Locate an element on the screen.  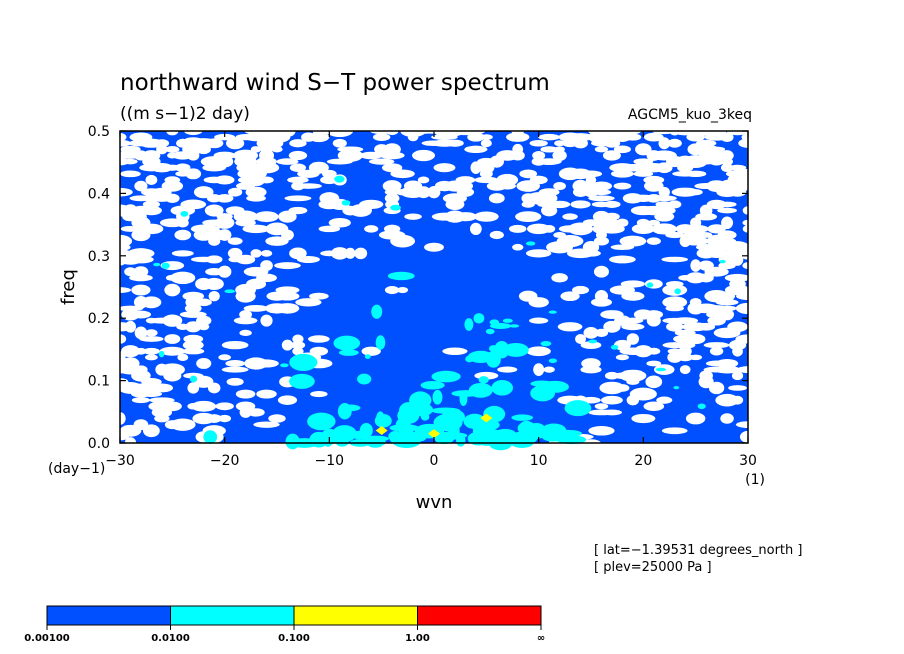
pressure-annotation: [ plev=25000 Pa ] is located at coordinates (653, 567).